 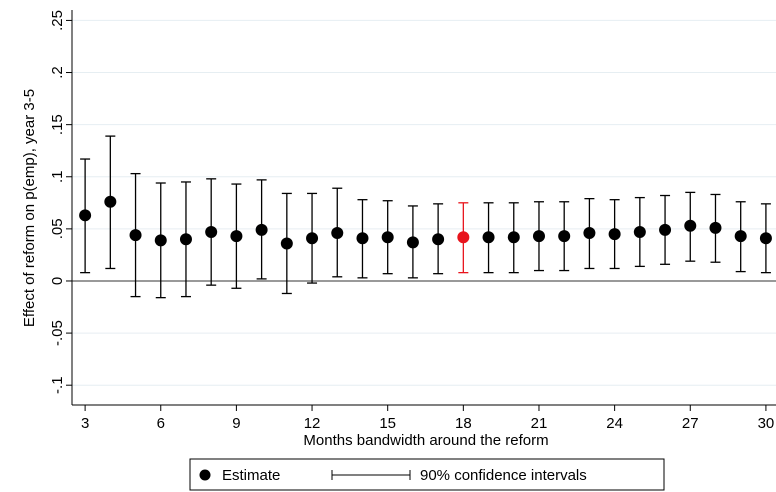 What do you see at coordinates (503, 475) in the screenshot?
I see `legend-label: 90% confidence intervals` at bounding box center [503, 475].